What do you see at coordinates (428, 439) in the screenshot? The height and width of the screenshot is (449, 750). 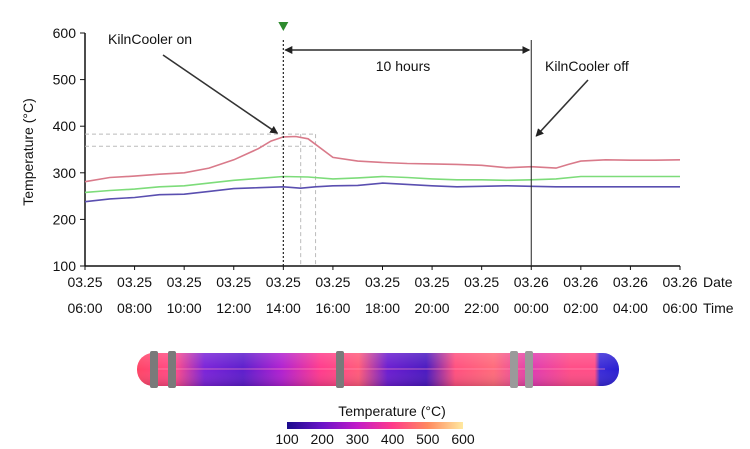 I see `colorbar-tick-label: 500` at bounding box center [428, 439].